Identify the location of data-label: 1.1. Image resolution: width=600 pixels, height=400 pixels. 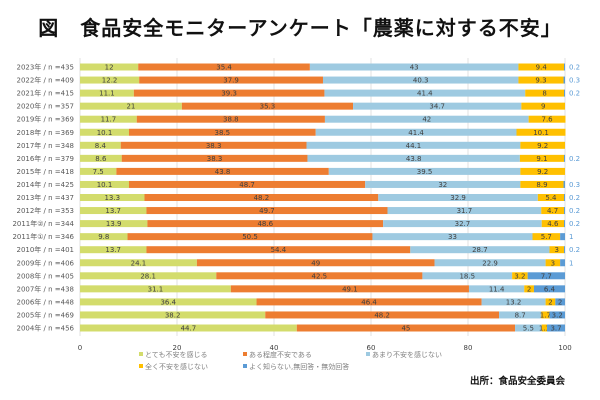
(544, 329).